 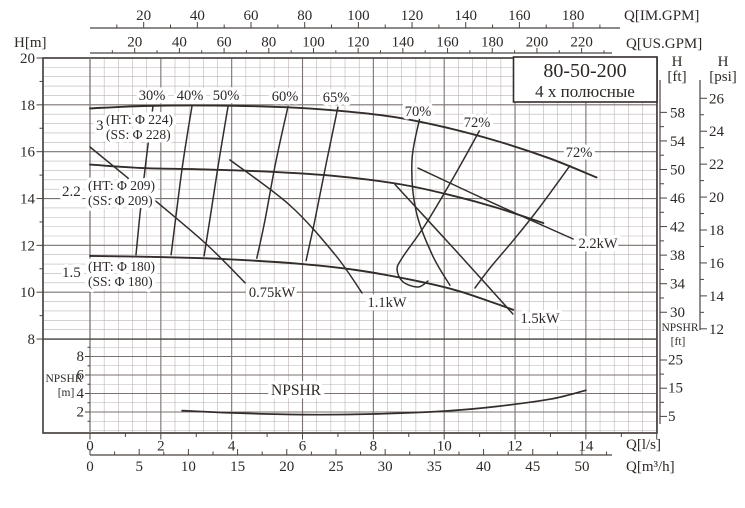 I want to click on power-line-2.2kW, so click(x=495, y=203).